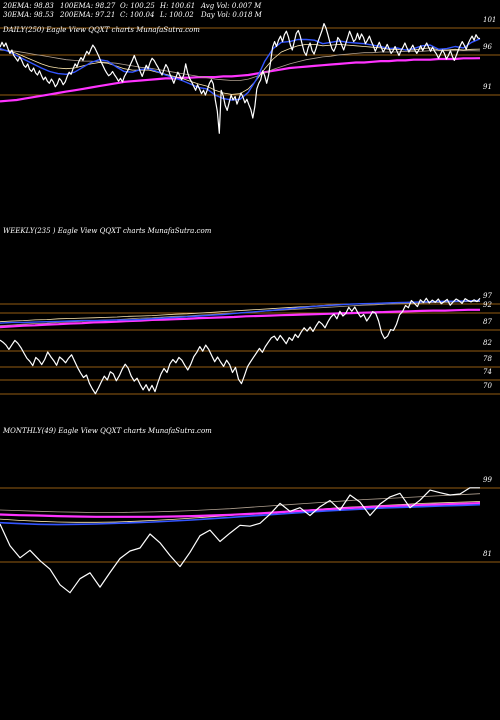 The image size is (500, 720). What do you see at coordinates (487, 47) in the screenshot?
I see `y-tick-label: 96` at bounding box center [487, 47].